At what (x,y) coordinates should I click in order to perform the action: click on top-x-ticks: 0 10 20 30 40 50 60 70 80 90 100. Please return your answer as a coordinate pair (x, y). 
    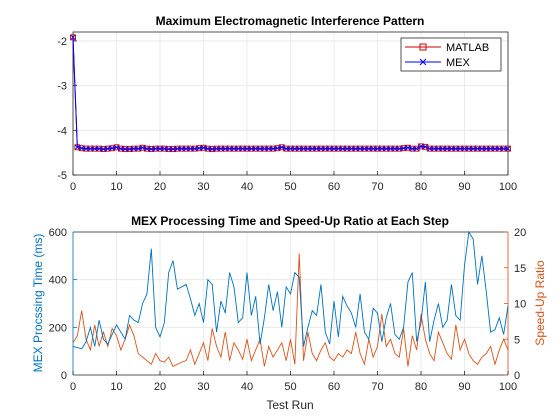
    Looking at the image, I should click on (293, 182).